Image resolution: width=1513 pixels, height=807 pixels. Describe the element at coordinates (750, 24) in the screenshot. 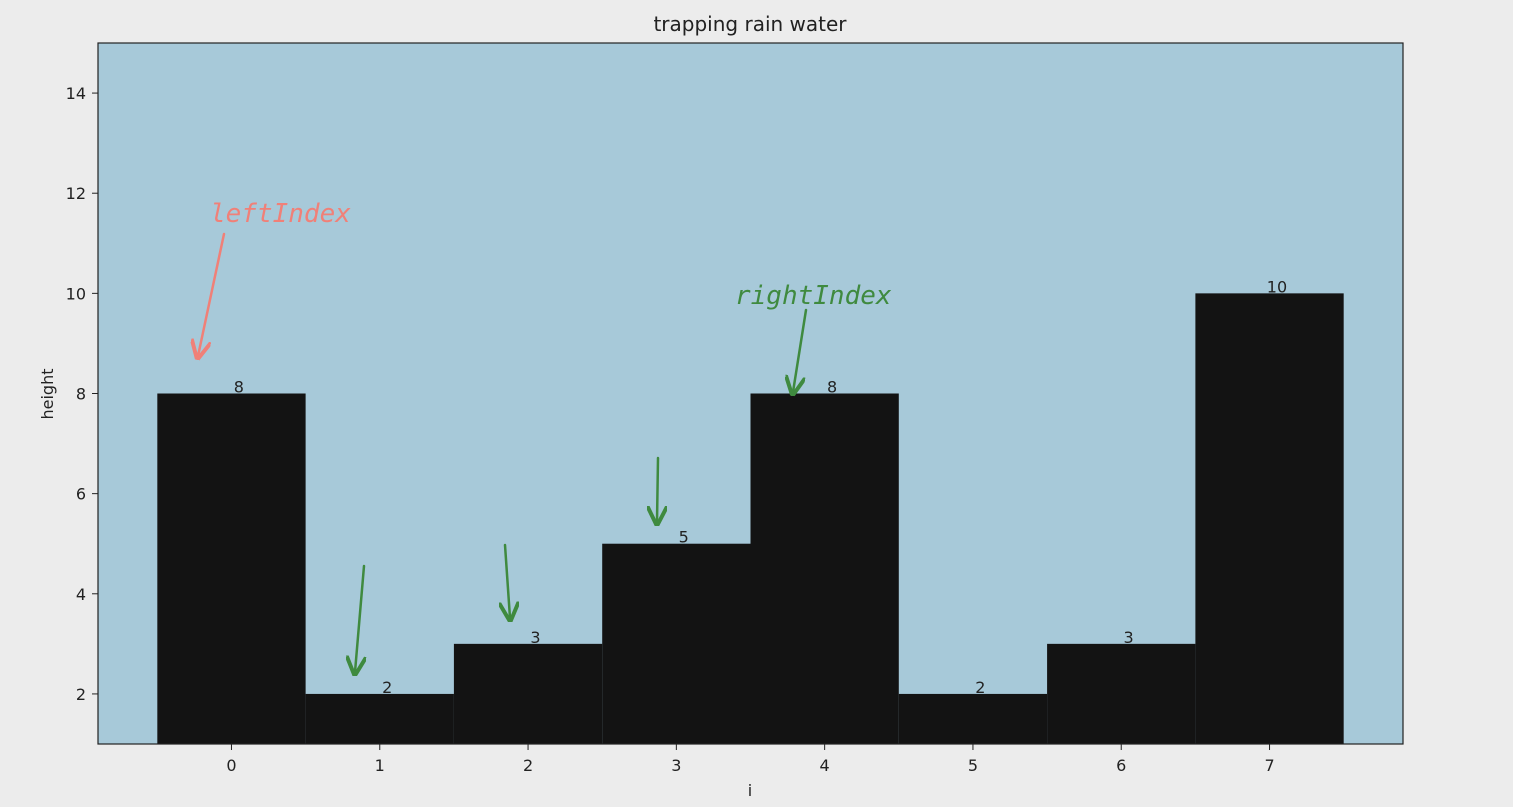

I see `chart-title: trapping rain water` at that location.